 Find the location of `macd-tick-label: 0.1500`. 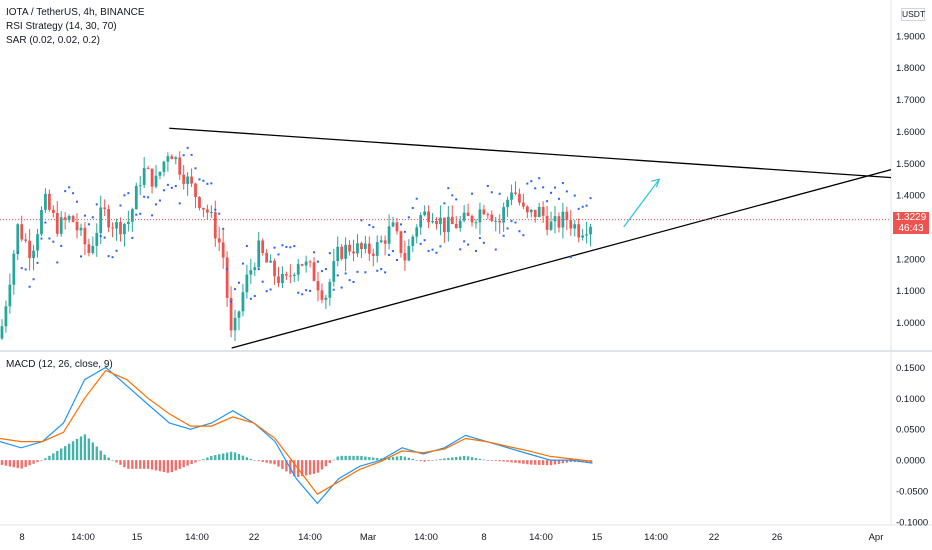

macd-tick-label: 0.1500 is located at coordinates (910, 368).